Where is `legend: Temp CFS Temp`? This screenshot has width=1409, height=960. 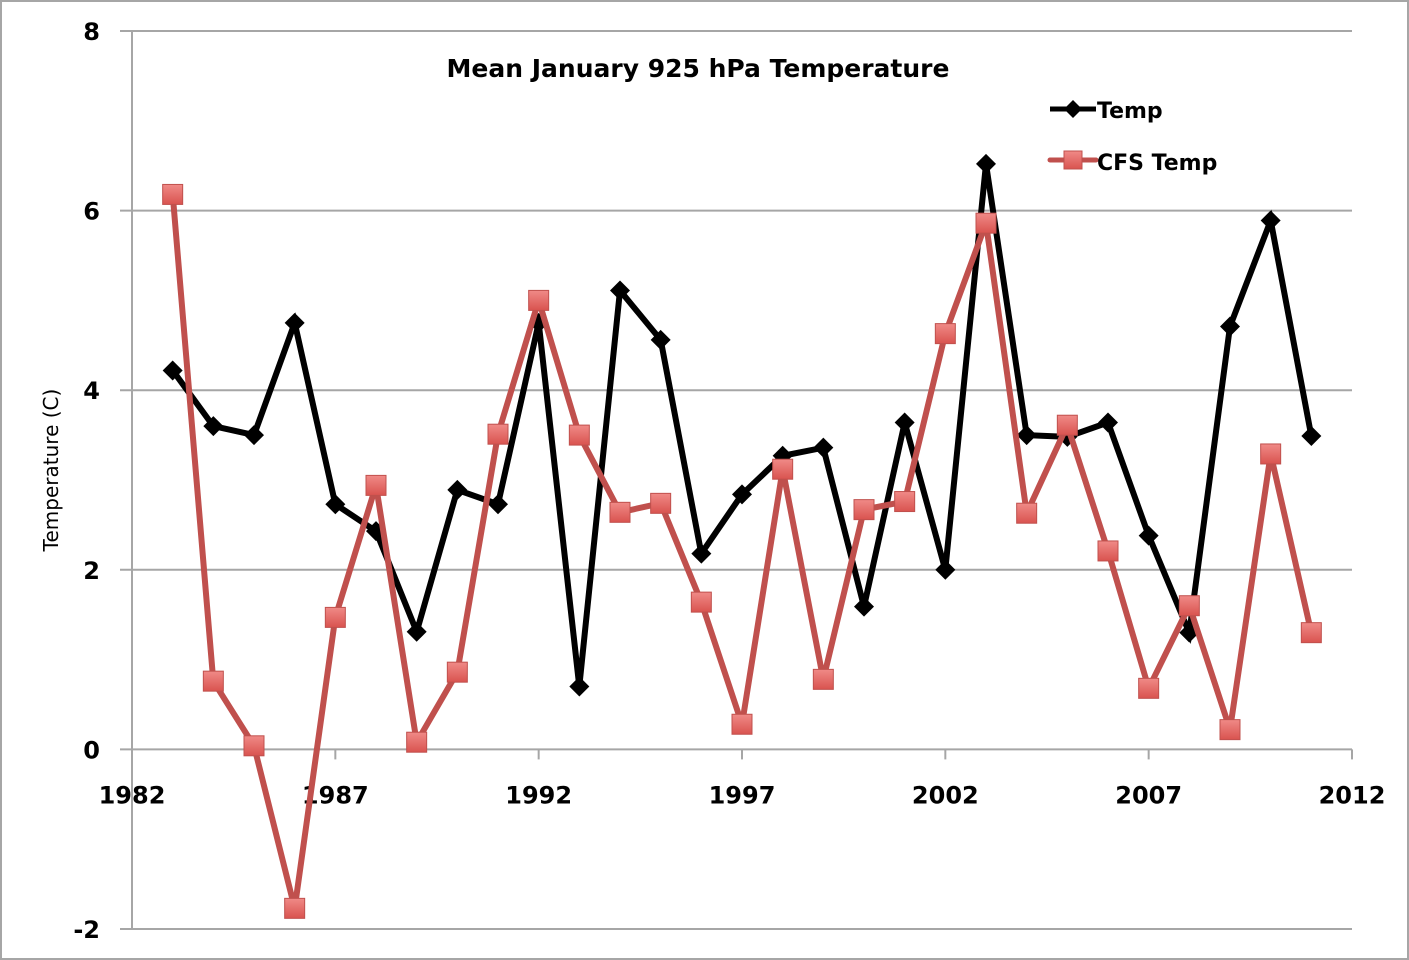 legend: Temp CFS Temp is located at coordinates (1132, 137).